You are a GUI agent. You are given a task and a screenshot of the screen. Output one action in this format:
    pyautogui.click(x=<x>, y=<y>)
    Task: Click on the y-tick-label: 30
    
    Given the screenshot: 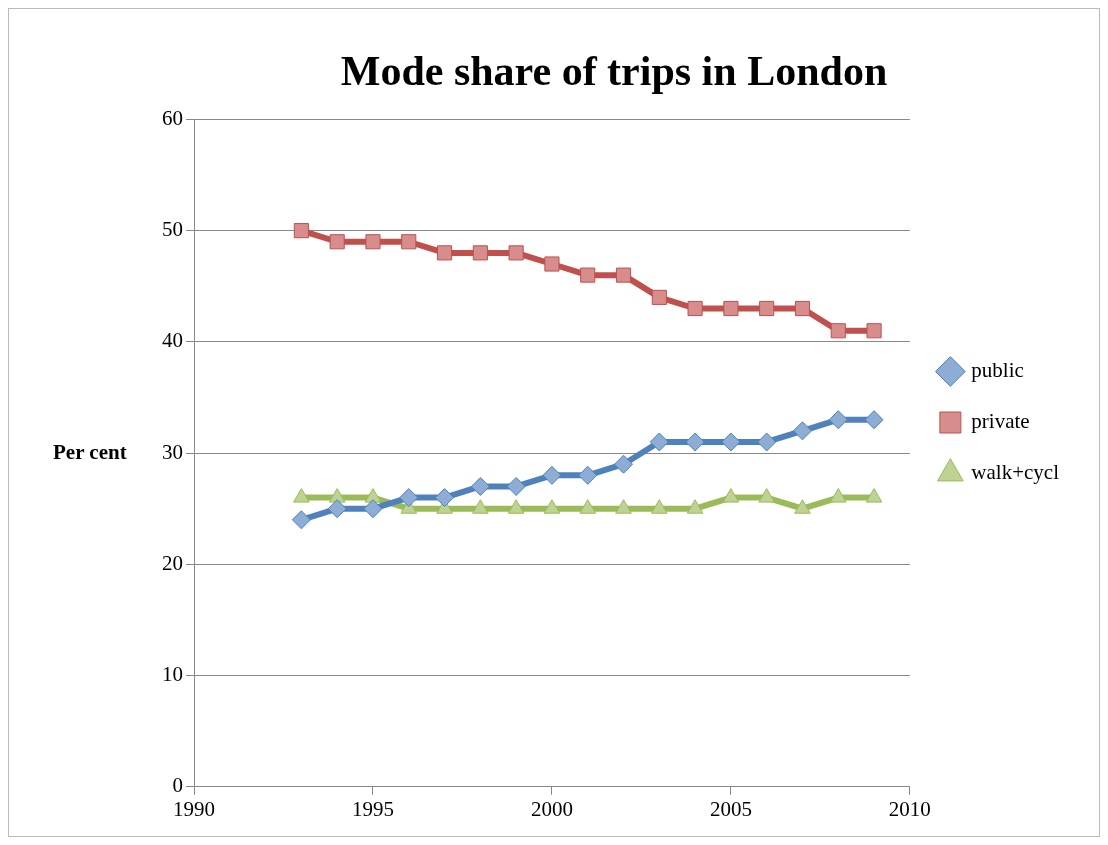 What is the action you would take?
    pyautogui.click(x=172, y=451)
    